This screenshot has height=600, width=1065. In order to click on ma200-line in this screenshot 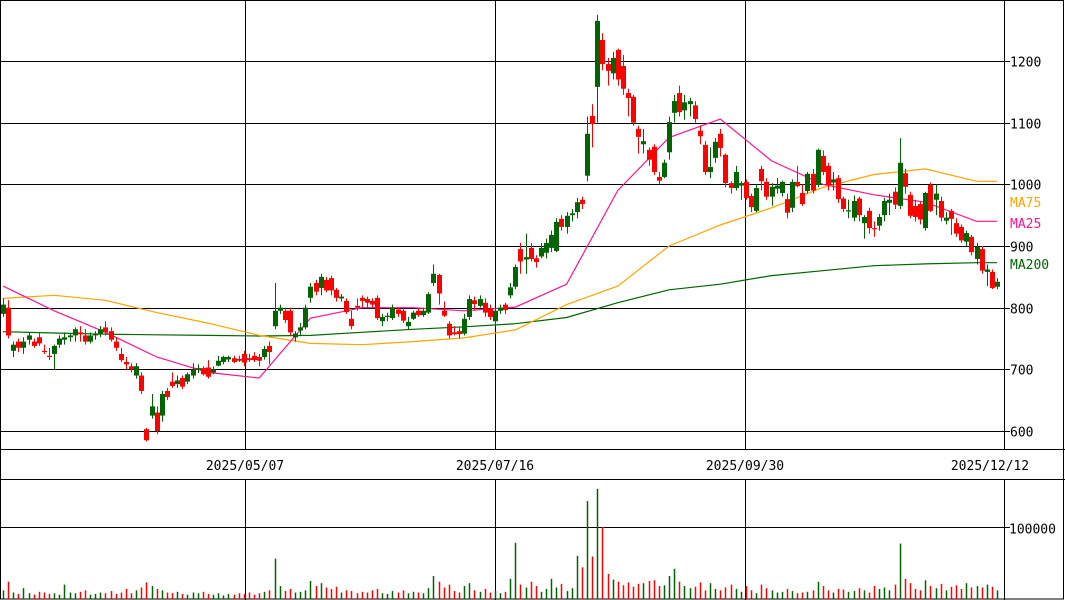, I will do `click(499, 299)`.